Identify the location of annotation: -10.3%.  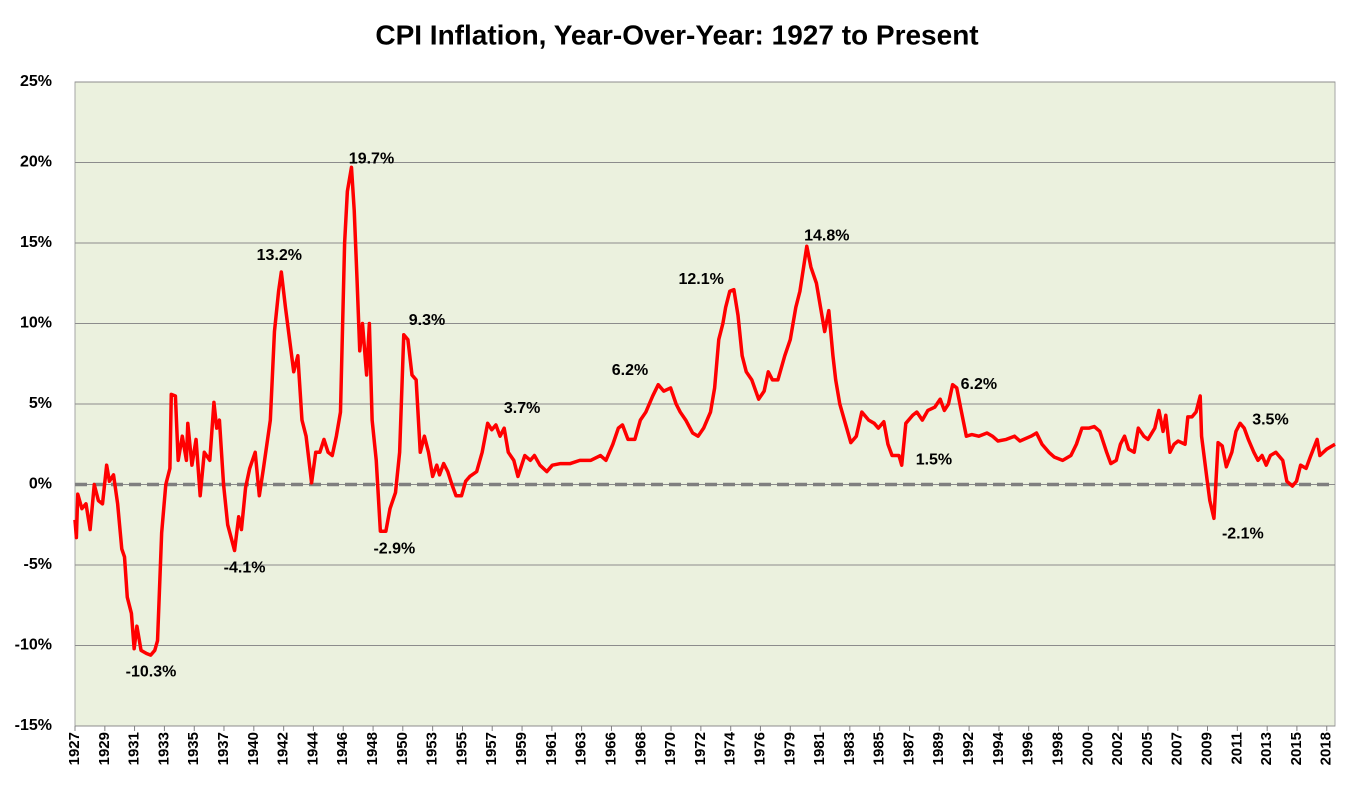
(151, 672).